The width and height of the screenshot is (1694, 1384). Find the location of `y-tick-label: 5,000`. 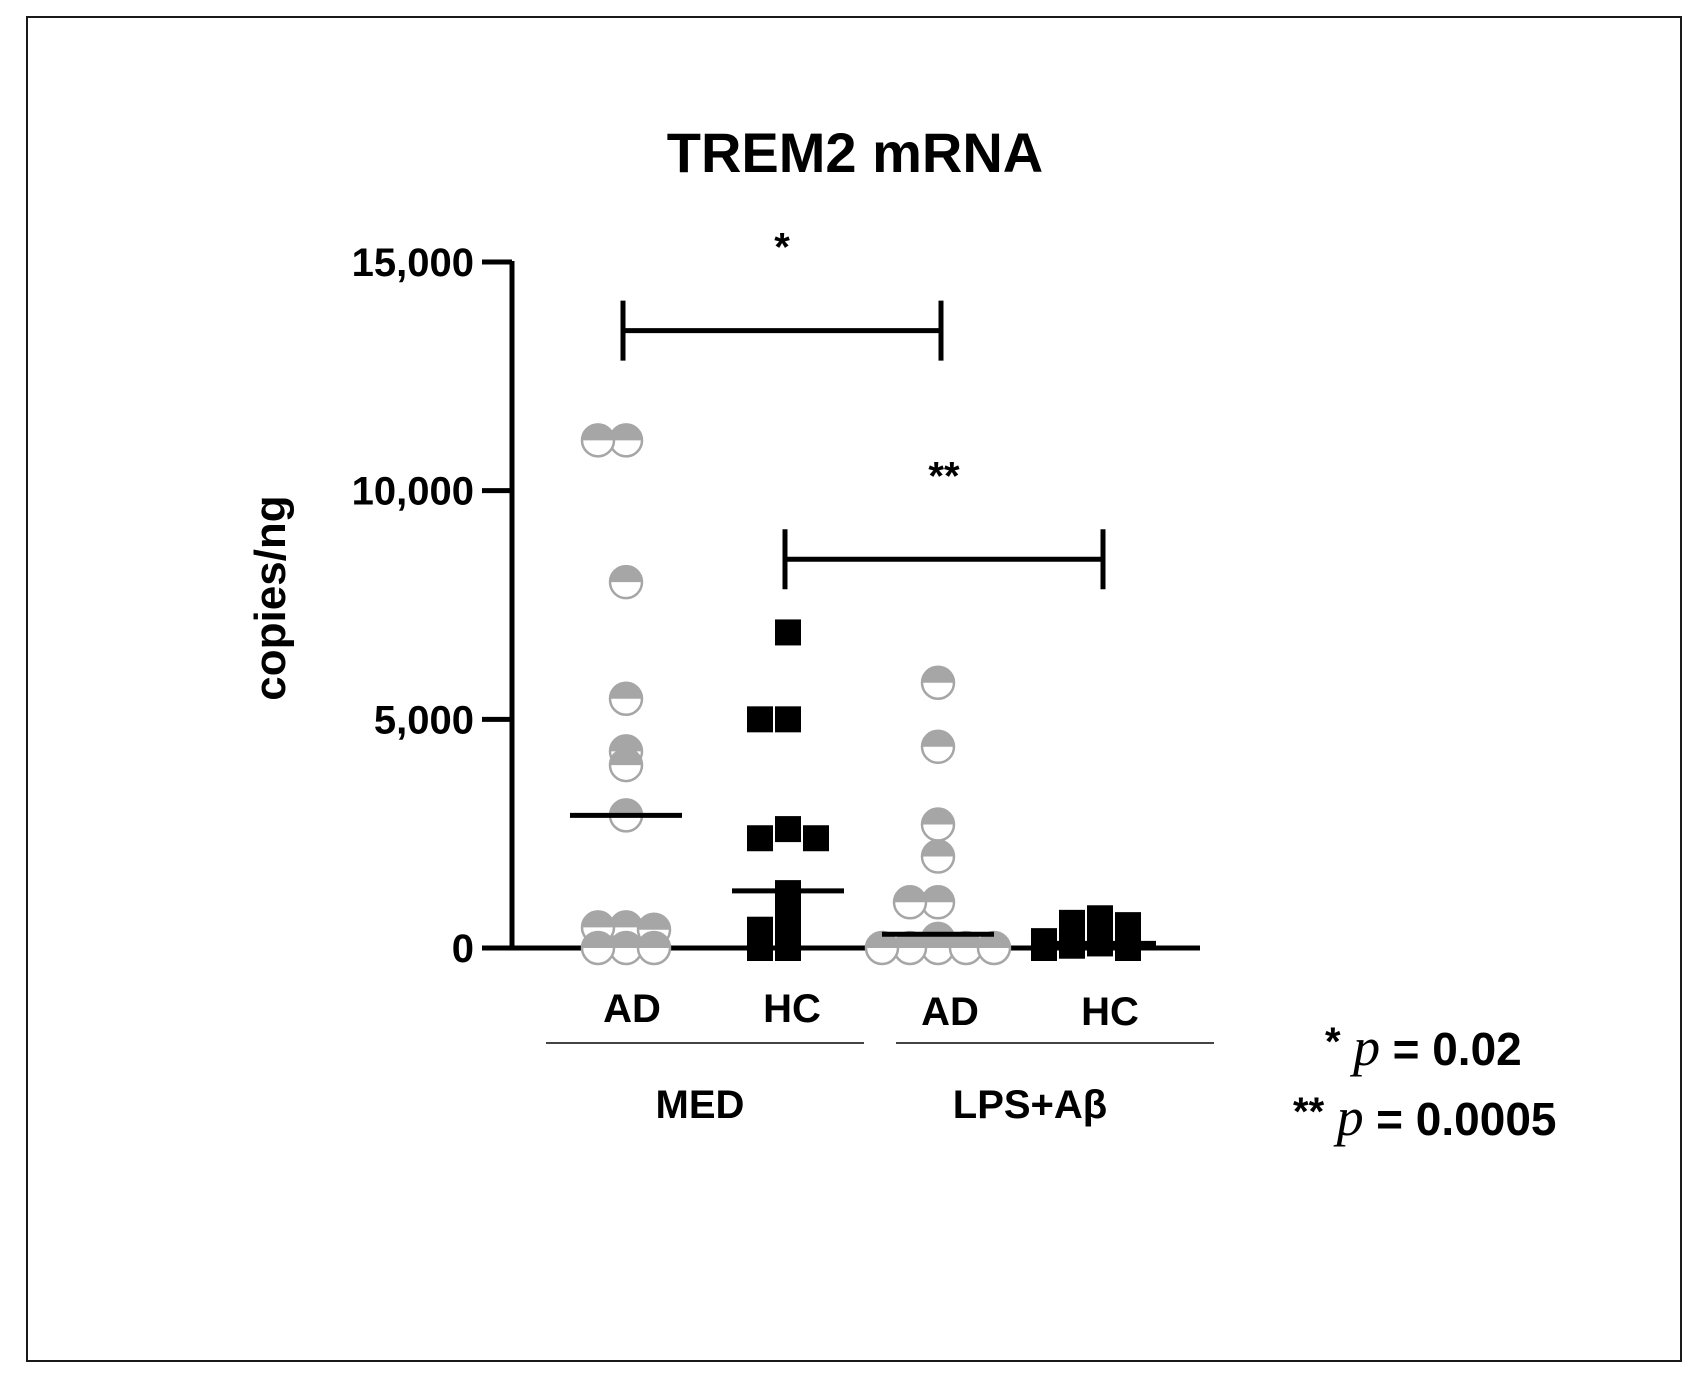

y-tick-label: 5,000 is located at coordinates (424, 720).